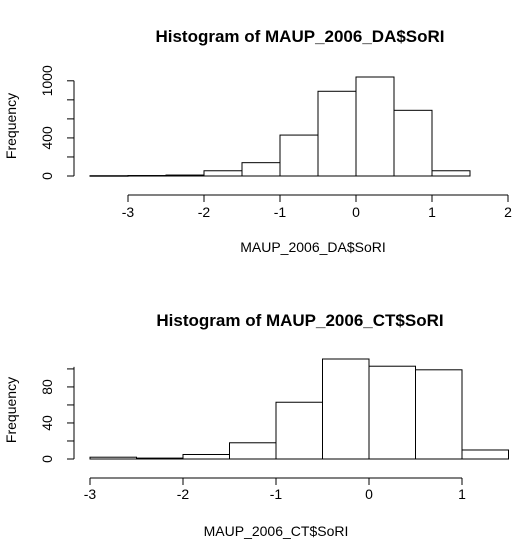 The width and height of the screenshot is (527, 551). I want to click on ct-chart-title: Histogram of MAUP_2006_CT$SoRI, so click(299, 320).